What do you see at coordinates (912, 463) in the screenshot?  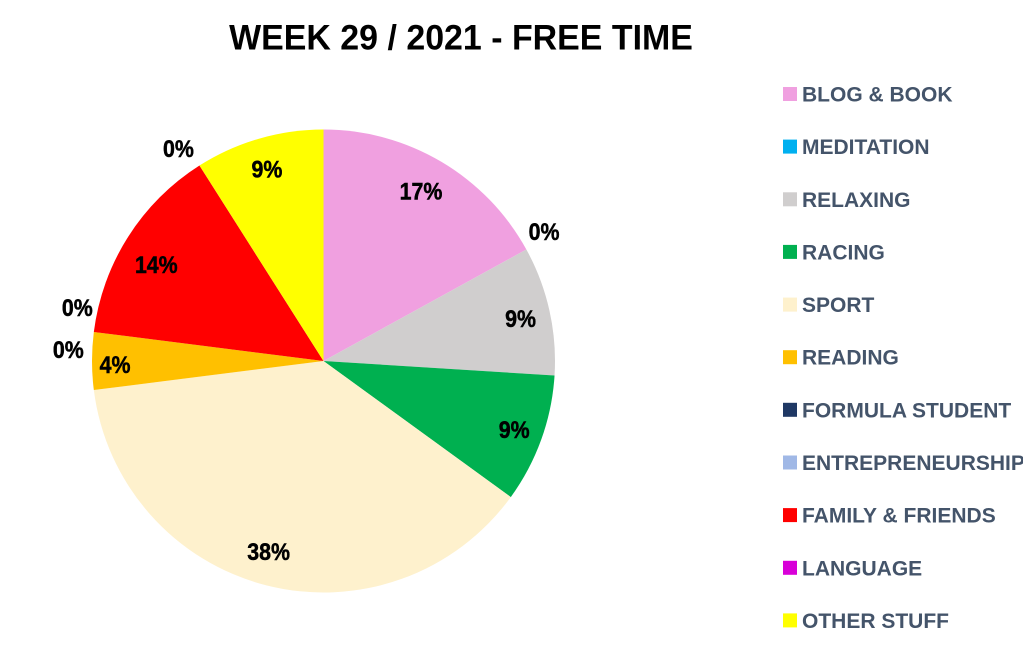 I see `svg-text: ENTREPRENEURSHIP` at bounding box center [912, 463].